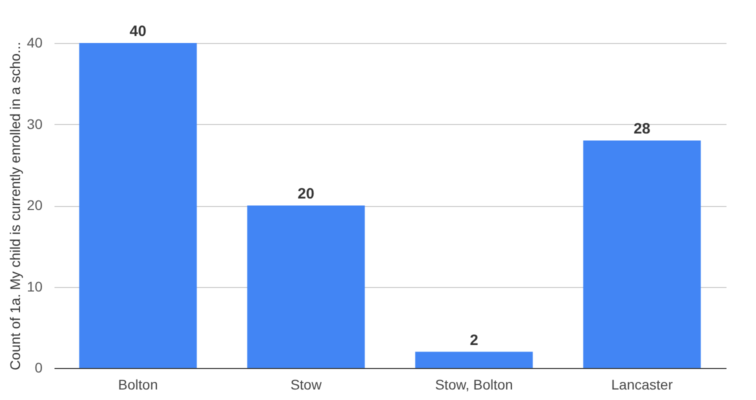  What do you see at coordinates (642, 129) in the screenshot?
I see `data-label: 28` at bounding box center [642, 129].